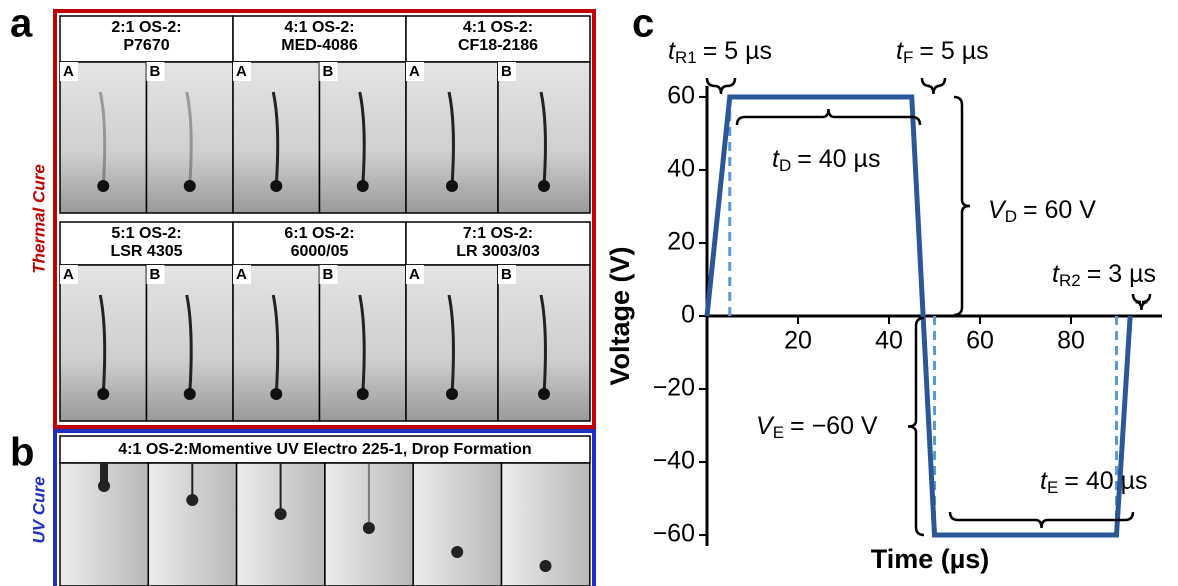 The width and height of the screenshot is (1178, 586). I want to click on y-tick-label: 40, so click(681, 169).